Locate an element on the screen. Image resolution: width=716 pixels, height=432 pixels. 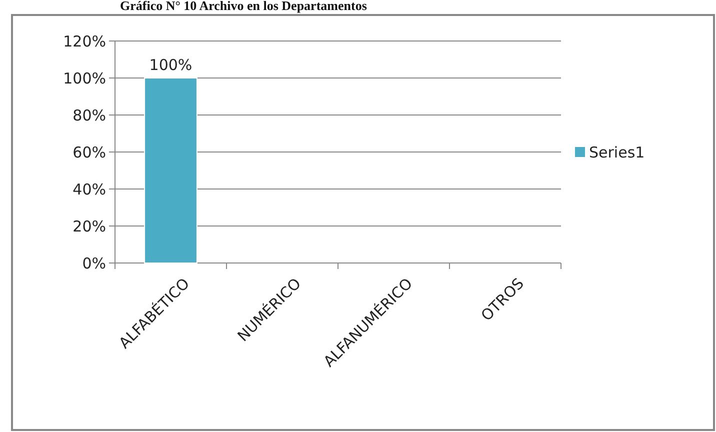
y-tick-label: 60% is located at coordinates (89, 152).